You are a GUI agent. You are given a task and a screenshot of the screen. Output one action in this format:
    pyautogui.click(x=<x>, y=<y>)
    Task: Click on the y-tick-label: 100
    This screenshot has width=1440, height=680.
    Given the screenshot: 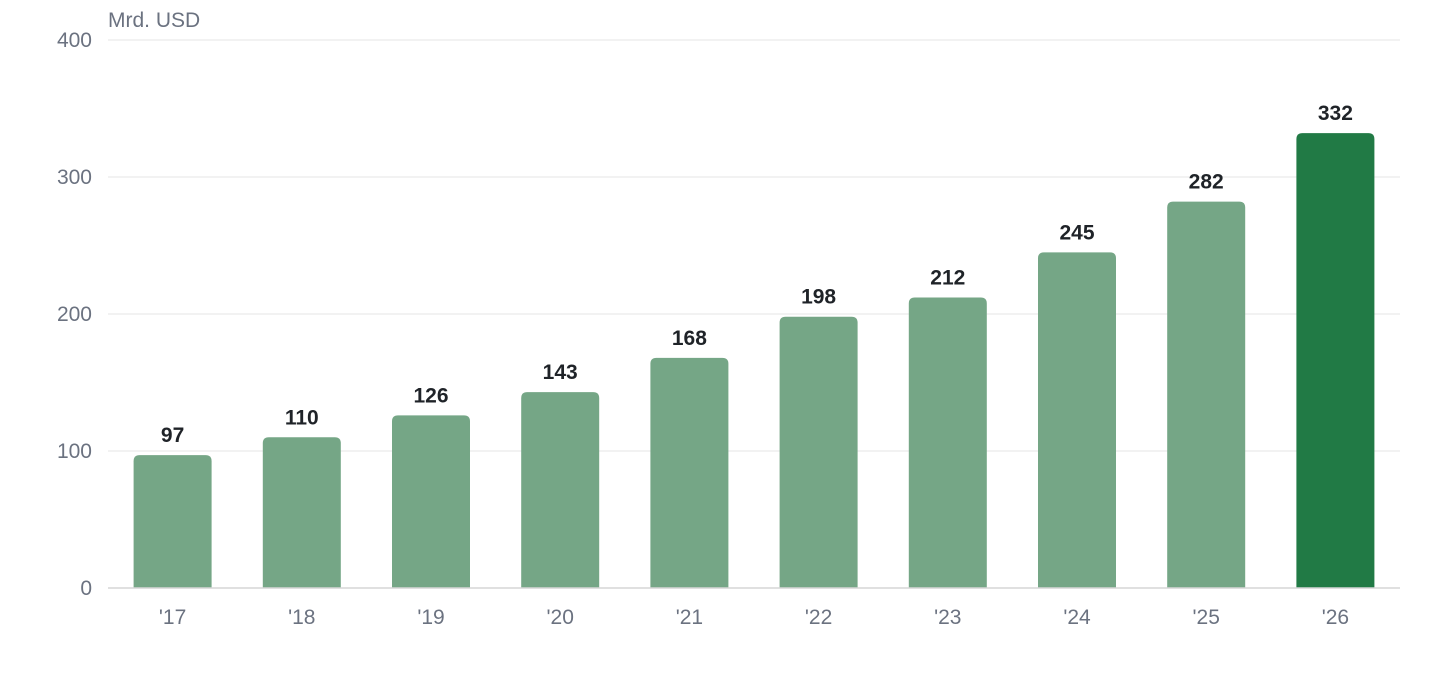 What is the action you would take?
    pyautogui.click(x=74, y=451)
    